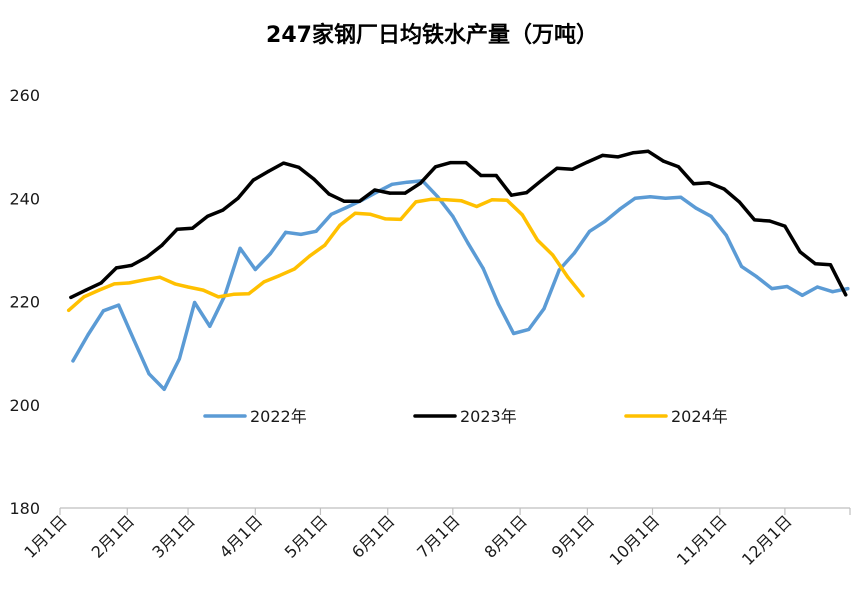  I want to click on legend-label: 2024年, so click(699, 416).